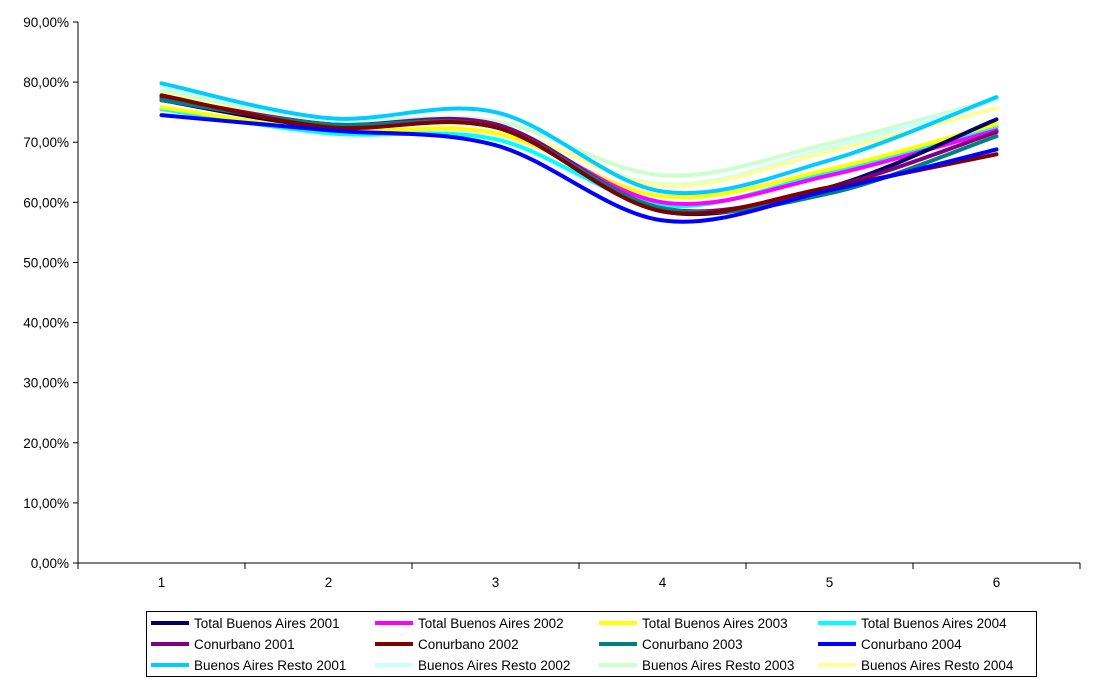 The height and width of the screenshot is (679, 1096). Describe the element at coordinates (468, 644) in the screenshot. I see `legend-label: Conurbano 2002` at that location.